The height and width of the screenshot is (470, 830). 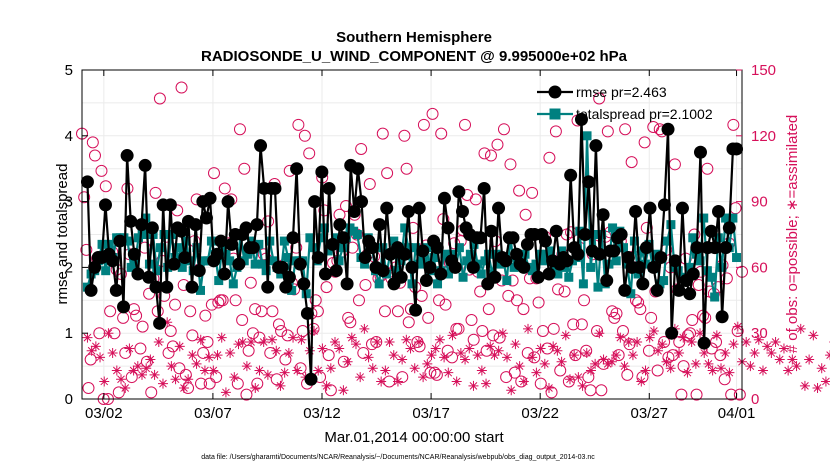 I want to click on legend-label-rmse: rmse pr=2.463, so click(x=621, y=92).